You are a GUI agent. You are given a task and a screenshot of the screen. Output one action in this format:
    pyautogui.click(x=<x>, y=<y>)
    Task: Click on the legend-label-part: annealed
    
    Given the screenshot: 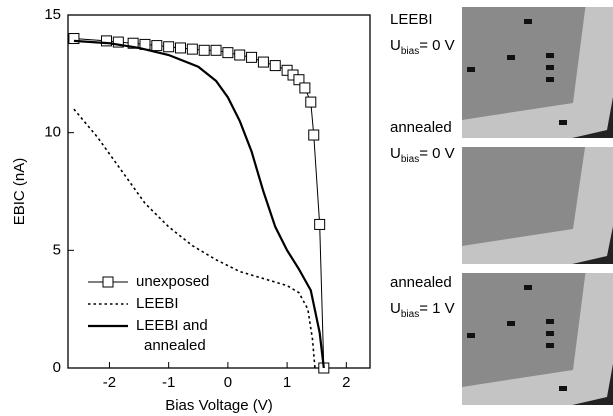 What is the action you would take?
    pyautogui.click(x=175, y=345)
    